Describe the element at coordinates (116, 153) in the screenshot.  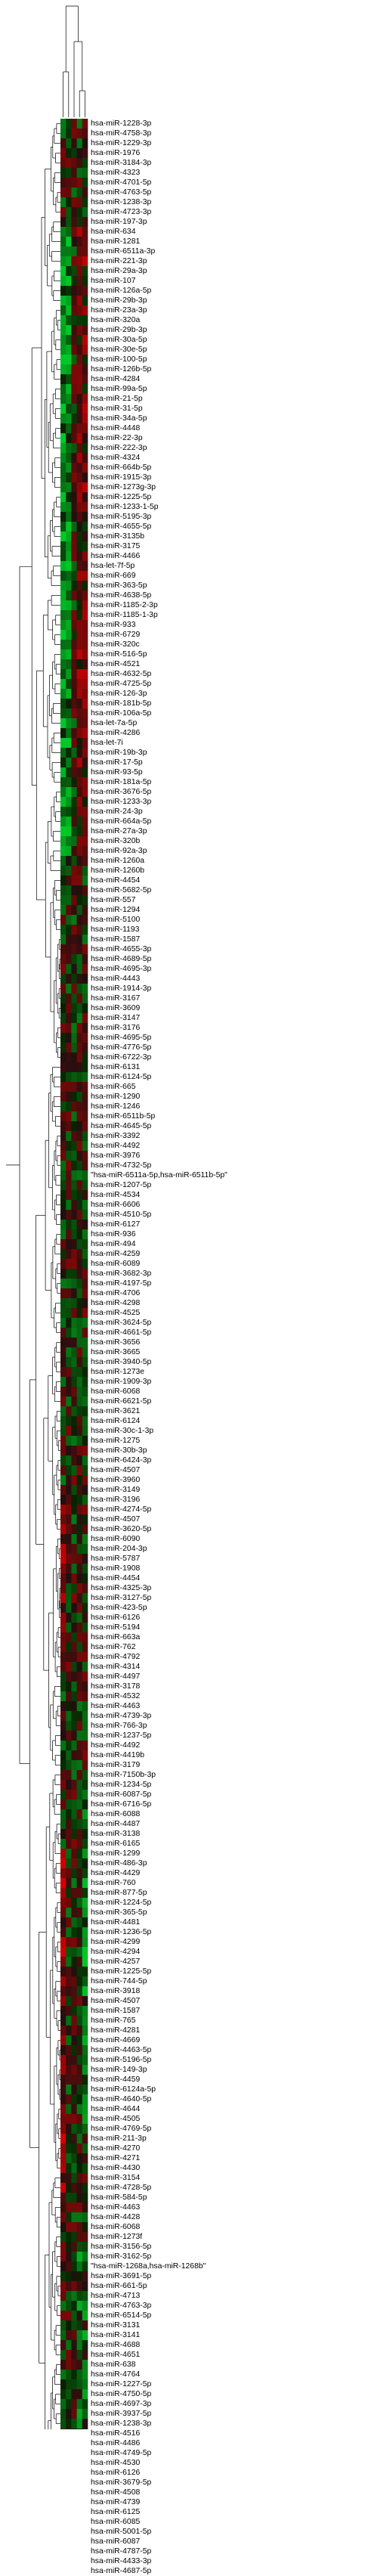
I see `row-label: hsa-miR-1976` at that location.